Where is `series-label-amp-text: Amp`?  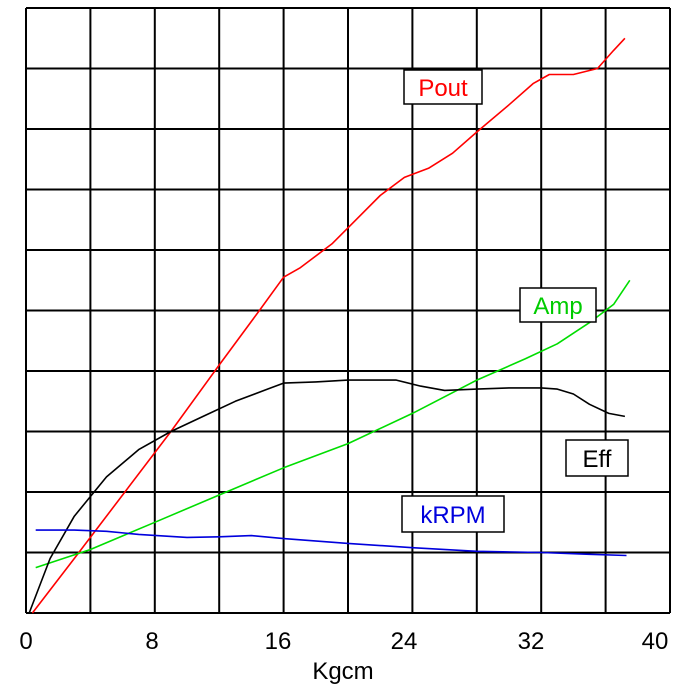 series-label-amp-text: Amp is located at coordinates (557, 306).